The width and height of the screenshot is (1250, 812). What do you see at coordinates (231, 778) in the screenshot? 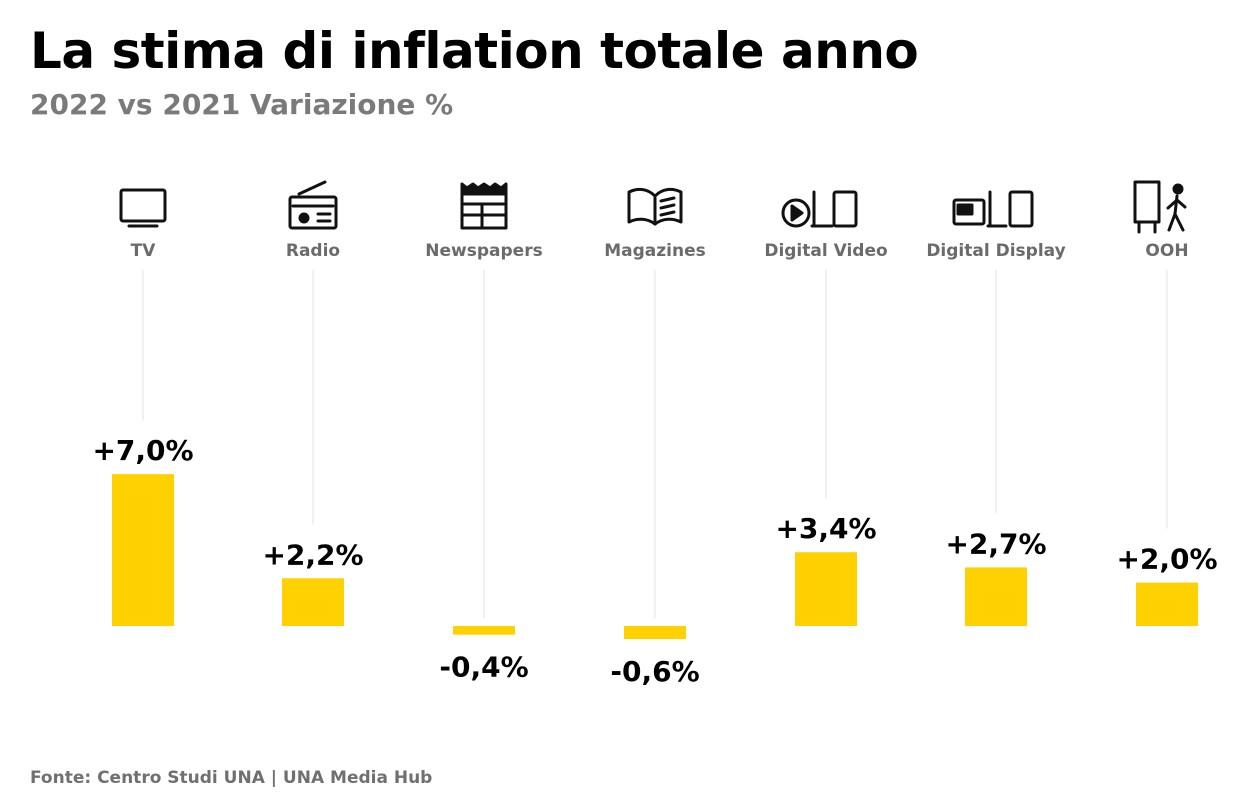
I see `source-note: Fonte: Centro Studi UNA | UNA Media Hub` at bounding box center [231, 778].